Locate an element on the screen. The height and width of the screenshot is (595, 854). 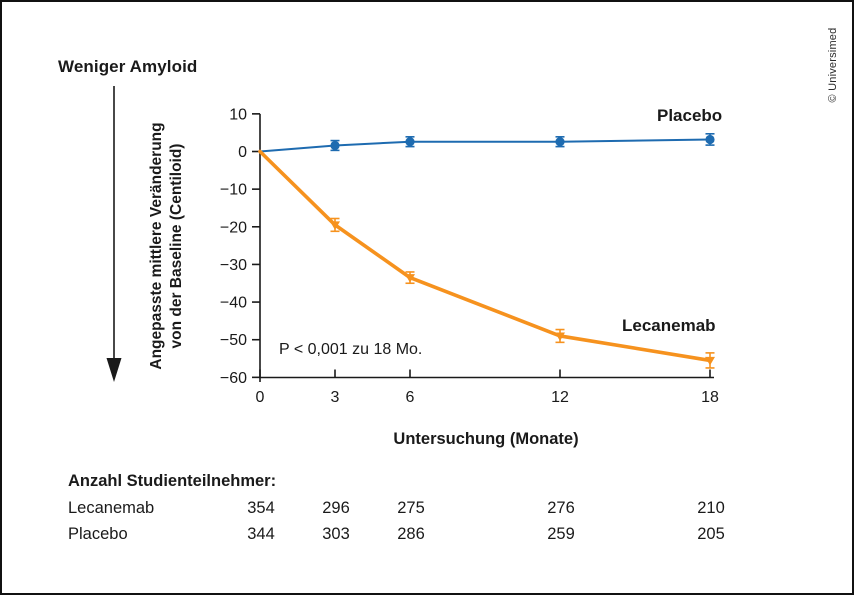
participants-table-title: Anzahl Studienteilnehmer: is located at coordinates (172, 481).